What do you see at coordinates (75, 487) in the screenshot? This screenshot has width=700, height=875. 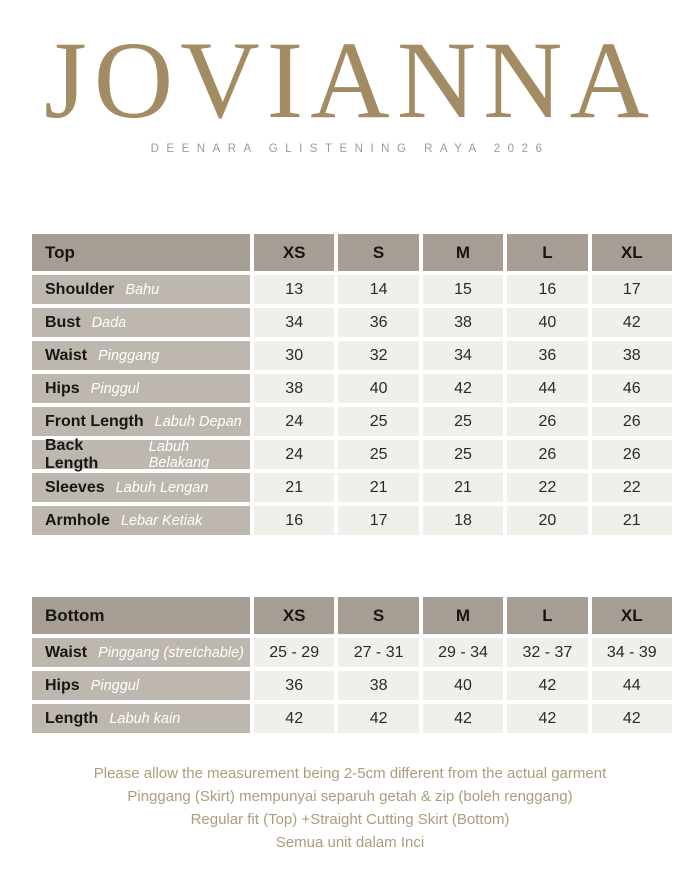 I see `measurement-label: Sleeves` at bounding box center [75, 487].